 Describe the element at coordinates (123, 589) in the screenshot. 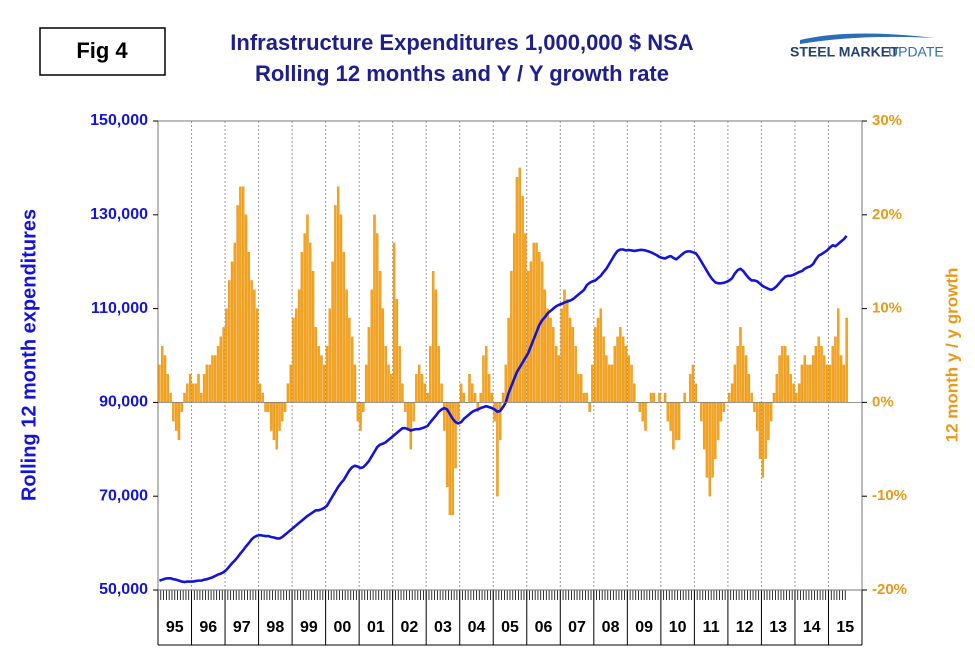

I see `y-tick-label: 50,000` at that location.